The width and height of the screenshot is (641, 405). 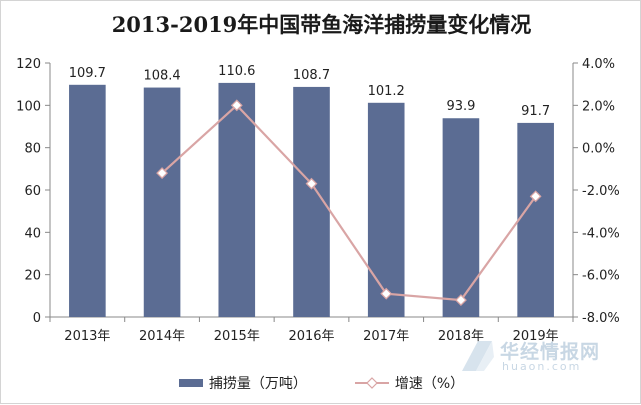 I want to click on x-tick-label: 2014年, so click(x=162, y=336).